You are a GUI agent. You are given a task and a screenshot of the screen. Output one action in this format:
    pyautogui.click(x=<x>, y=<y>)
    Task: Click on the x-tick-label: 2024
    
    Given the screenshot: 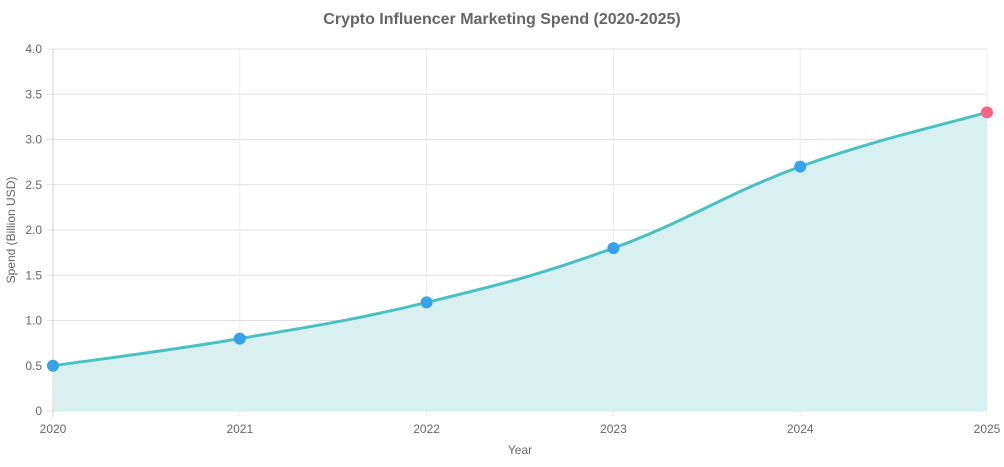 What is the action you would take?
    pyautogui.click(x=800, y=429)
    